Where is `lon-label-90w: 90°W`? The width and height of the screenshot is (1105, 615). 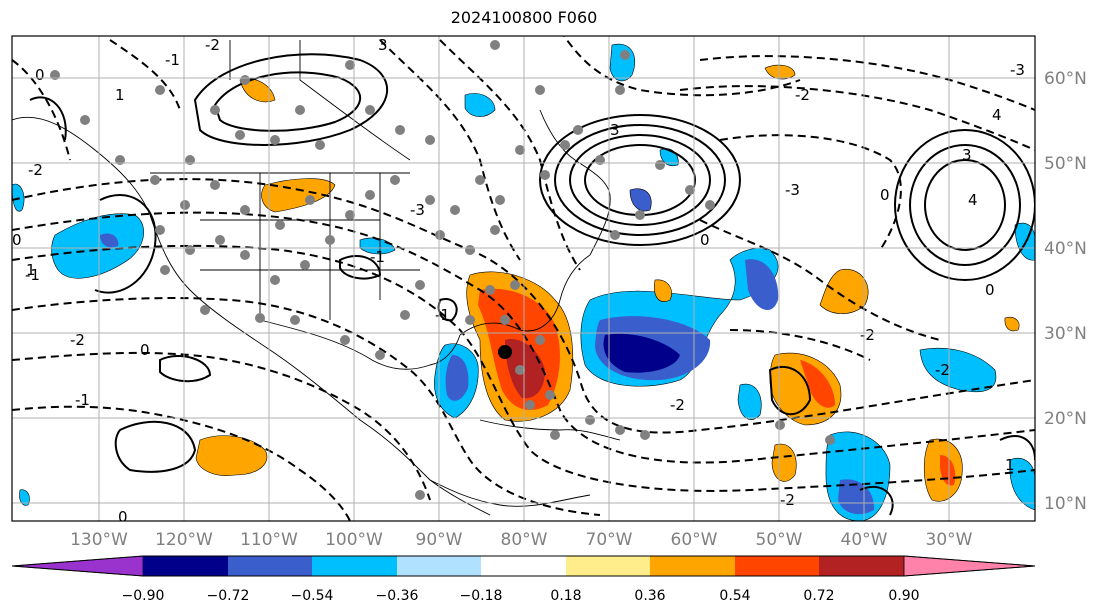 lon-label-90w: 90°W is located at coordinates (439, 540).